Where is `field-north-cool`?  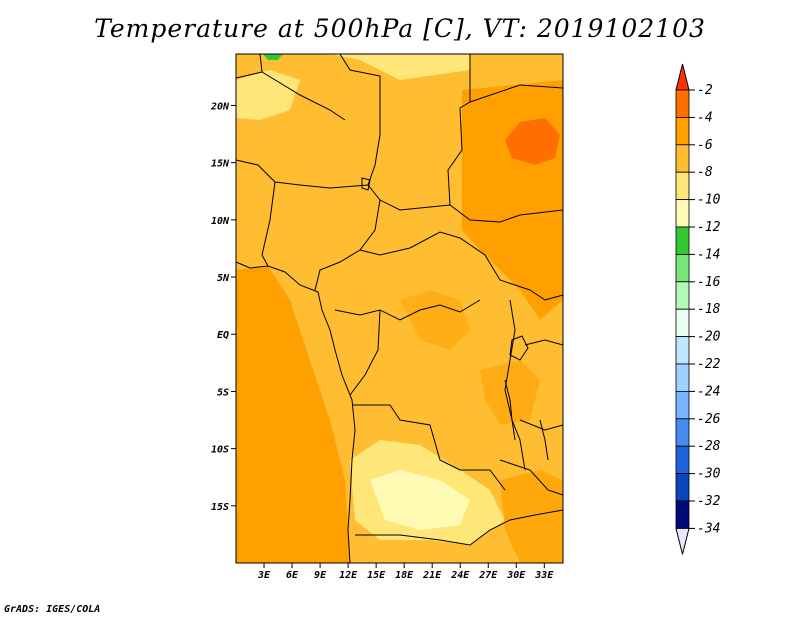
field-north-cool is located at coordinates (353, 67).